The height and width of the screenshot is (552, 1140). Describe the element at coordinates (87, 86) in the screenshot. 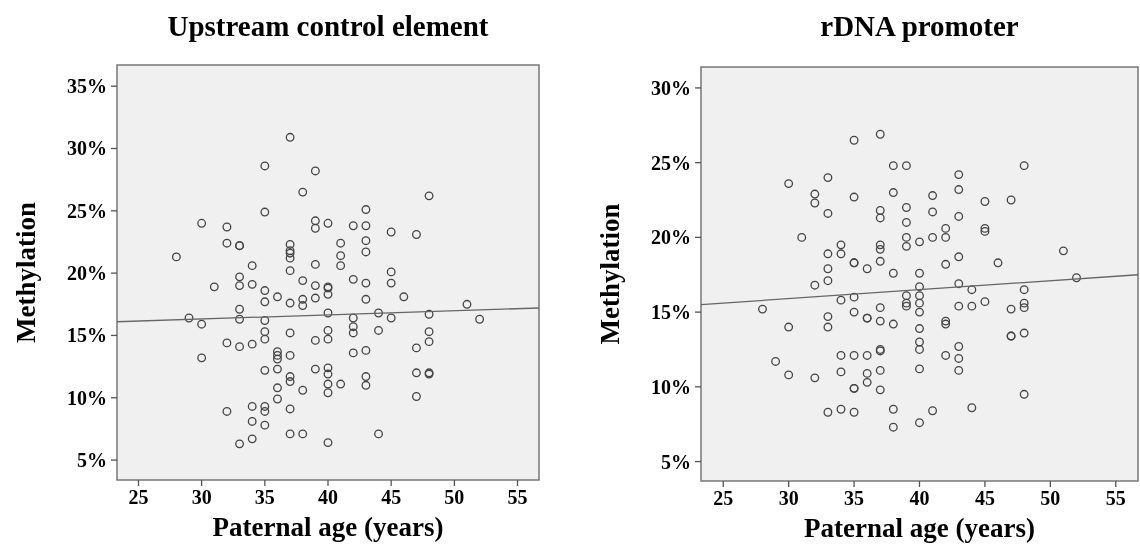

I see `y-tick-label: 35%` at that location.